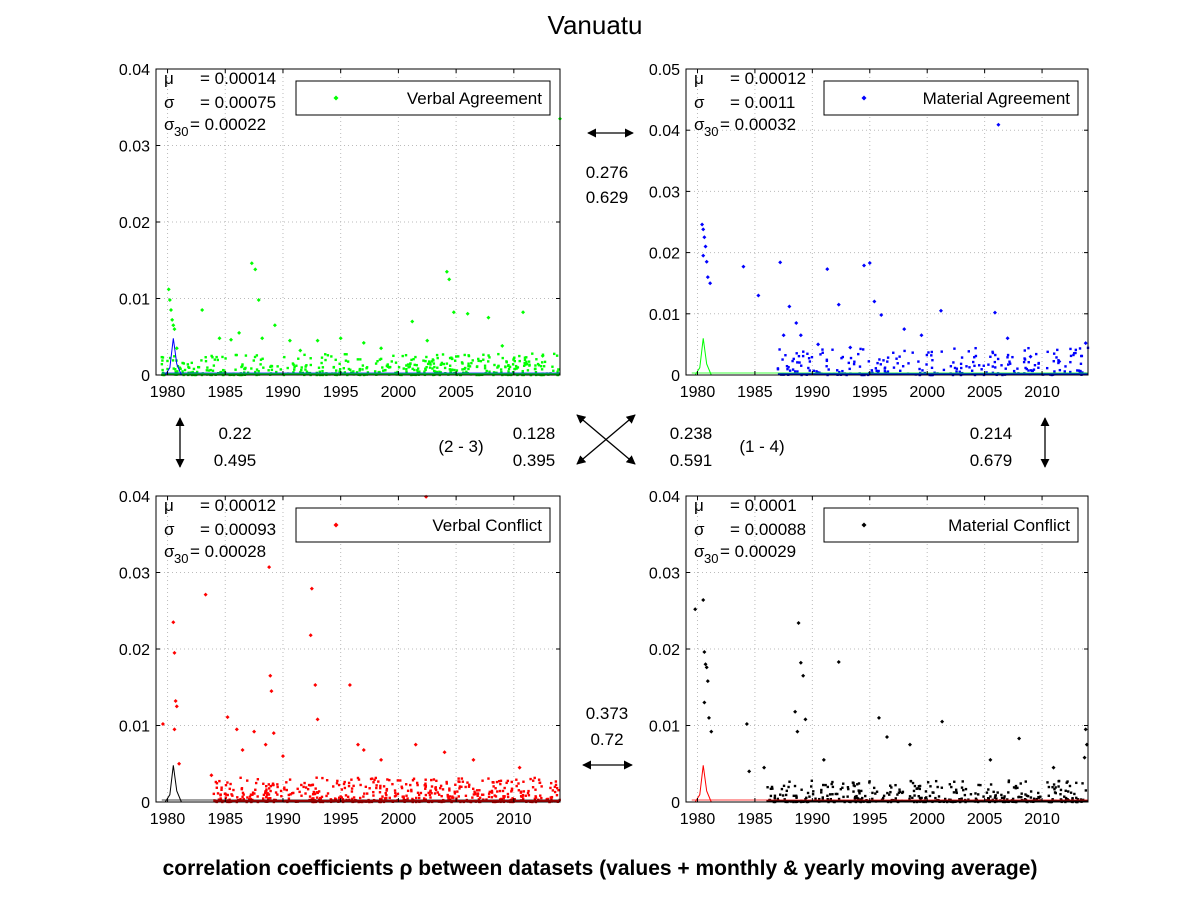 This screenshot has height=901, width=1201. I want to click on x-tick-label: 2000, so click(399, 392).